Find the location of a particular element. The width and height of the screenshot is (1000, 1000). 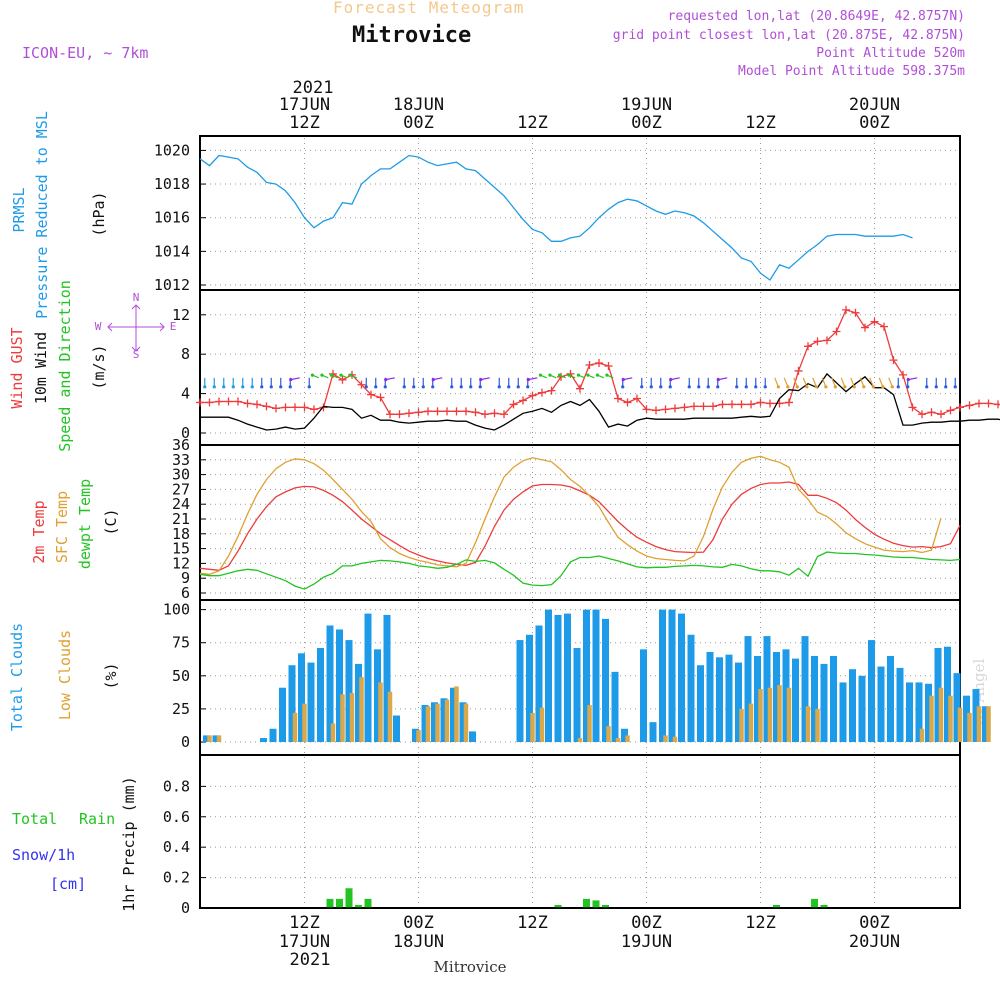

y-tick-label: 100 is located at coordinates (176, 610).